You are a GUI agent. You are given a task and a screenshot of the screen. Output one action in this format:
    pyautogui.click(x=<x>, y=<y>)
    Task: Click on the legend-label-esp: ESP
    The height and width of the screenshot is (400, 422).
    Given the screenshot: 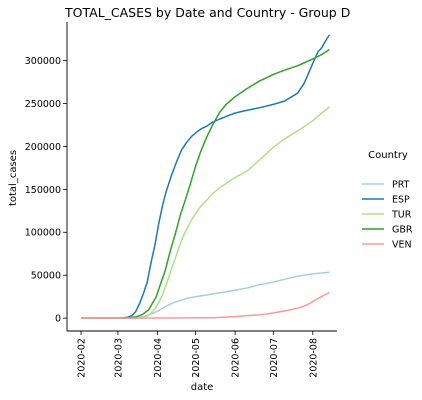 What is the action you would take?
    pyautogui.click(x=401, y=200)
    